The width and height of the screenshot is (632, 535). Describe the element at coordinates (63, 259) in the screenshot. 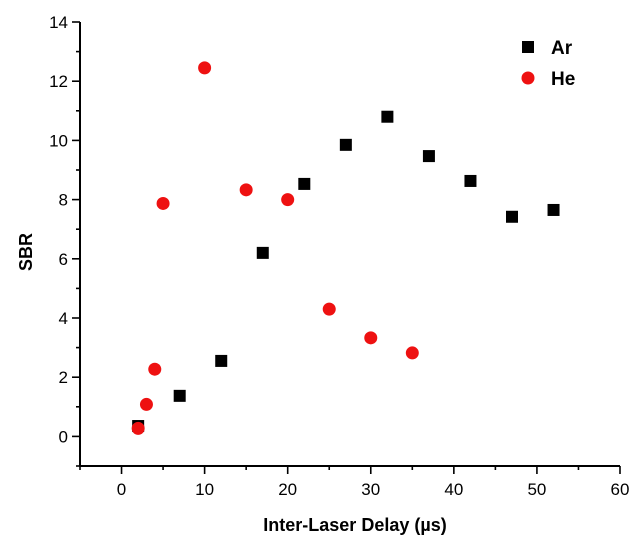

I see `y-tick-label: 6` at that location.